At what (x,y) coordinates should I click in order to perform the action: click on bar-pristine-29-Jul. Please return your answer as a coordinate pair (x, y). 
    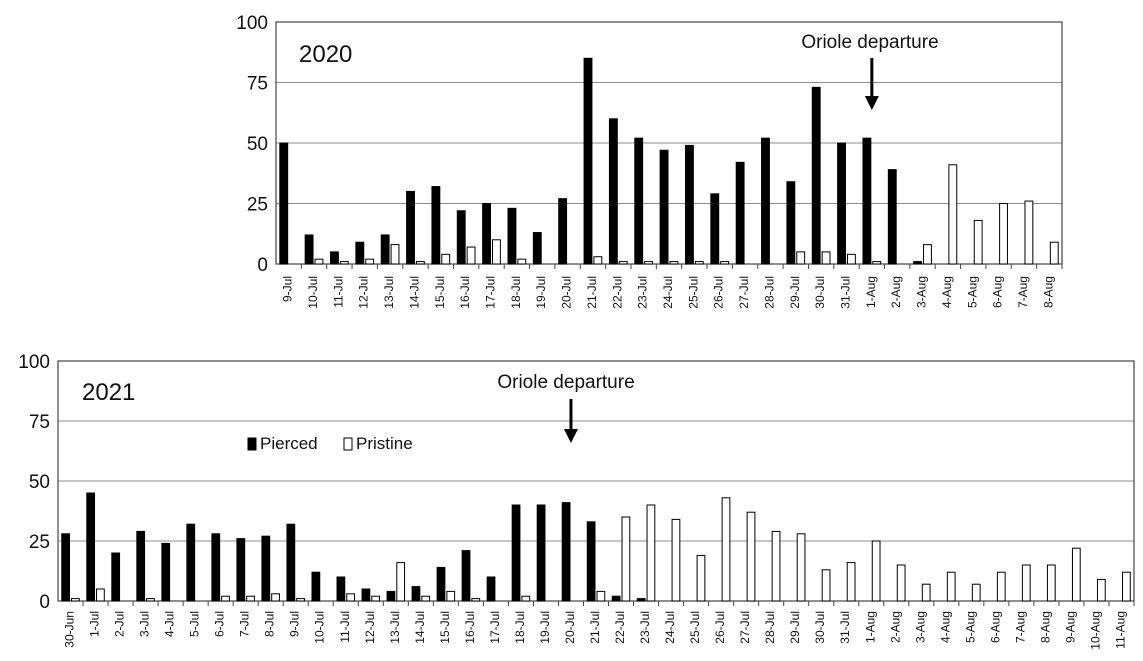
    Looking at the image, I should click on (801, 567).